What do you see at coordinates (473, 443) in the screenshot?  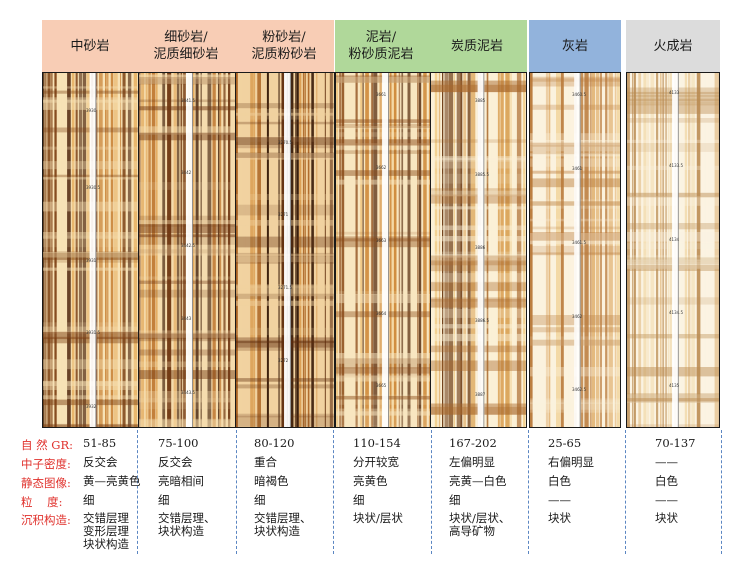 I see `cell-c5-gr: 167-202` at bounding box center [473, 443].